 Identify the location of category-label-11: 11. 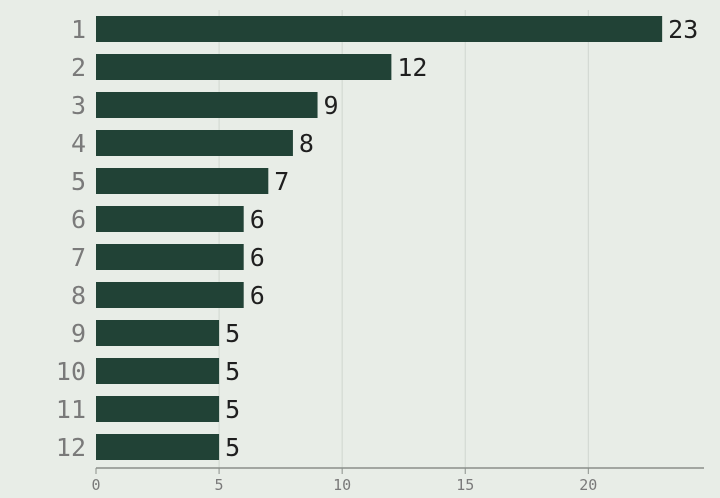
(71, 409).